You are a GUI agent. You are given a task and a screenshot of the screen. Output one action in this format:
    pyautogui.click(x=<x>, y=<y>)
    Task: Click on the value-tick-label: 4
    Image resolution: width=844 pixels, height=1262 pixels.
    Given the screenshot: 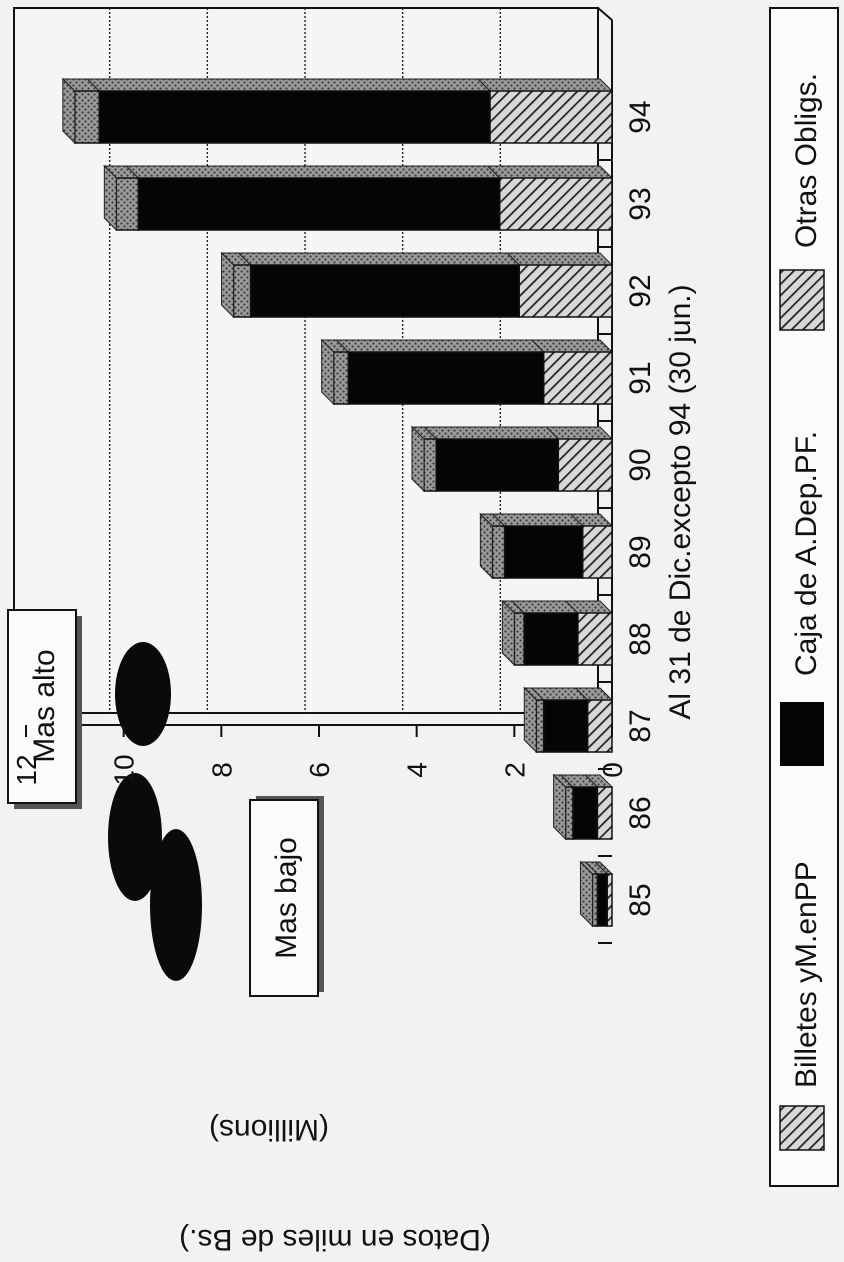 What is the action you would take?
    pyautogui.click(x=417, y=770)
    